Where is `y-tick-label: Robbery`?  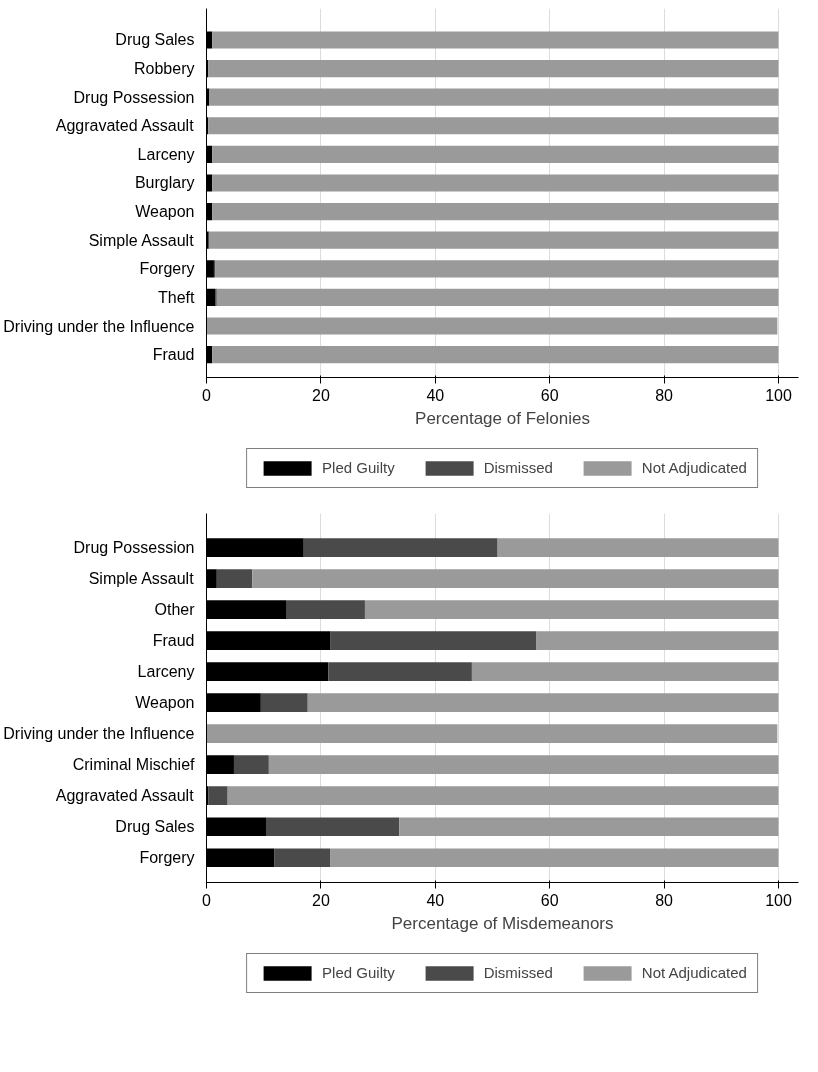
y-tick-label: Robbery is located at coordinates (164, 69).